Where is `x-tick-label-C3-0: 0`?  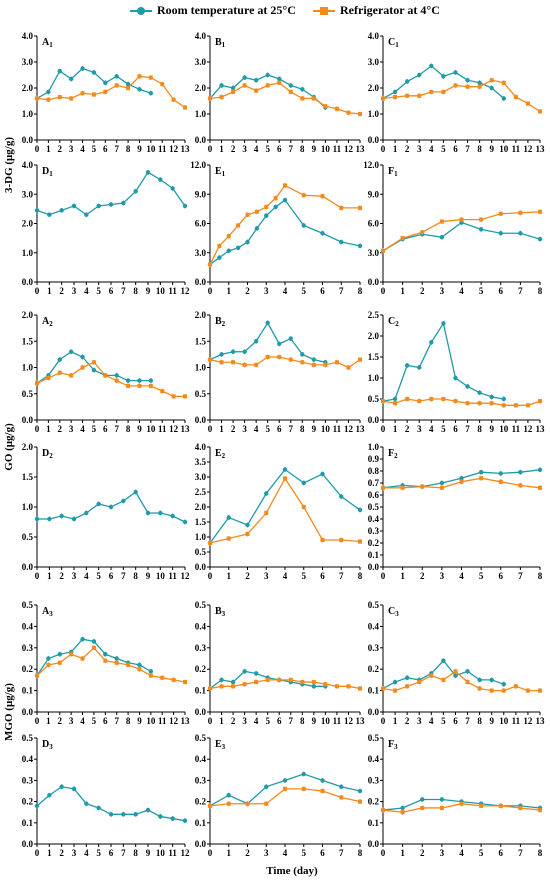 x-tick-label-C3-0: 0 is located at coordinates (383, 721).